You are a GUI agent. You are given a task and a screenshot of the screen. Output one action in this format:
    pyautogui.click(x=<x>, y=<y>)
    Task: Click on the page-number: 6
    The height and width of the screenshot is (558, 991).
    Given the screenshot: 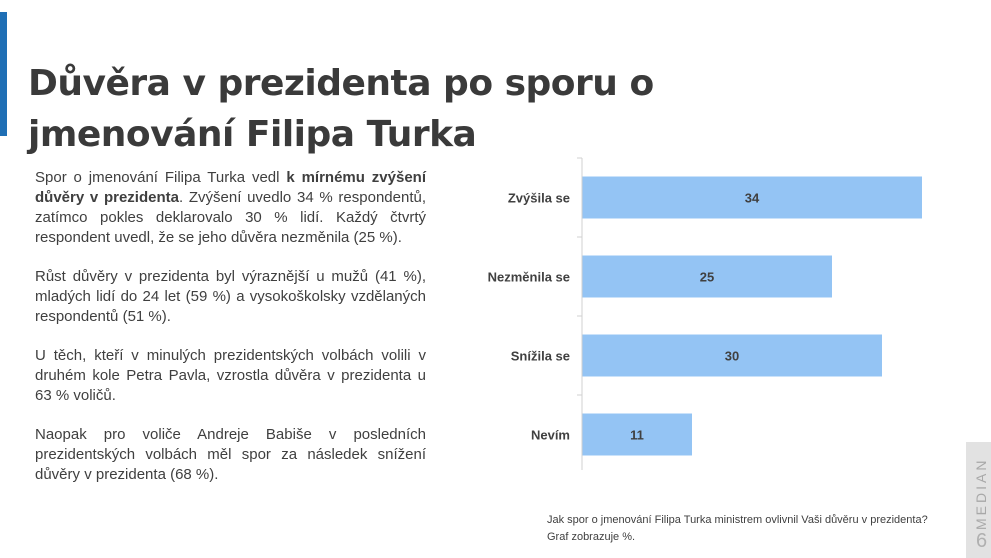 What is the action you would take?
    pyautogui.click(x=982, y=541)
    